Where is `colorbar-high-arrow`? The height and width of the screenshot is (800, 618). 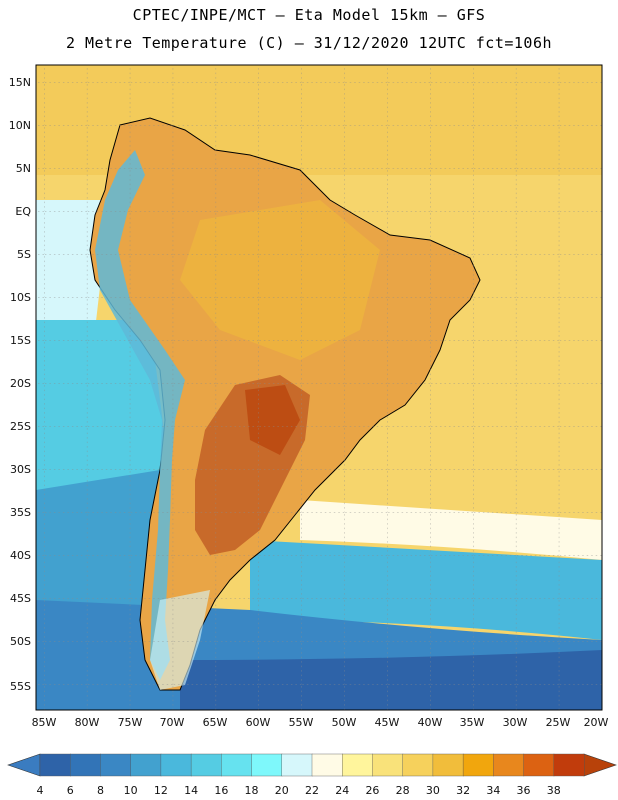
colorbar-high-arrow is located at coordinates (600, 765).